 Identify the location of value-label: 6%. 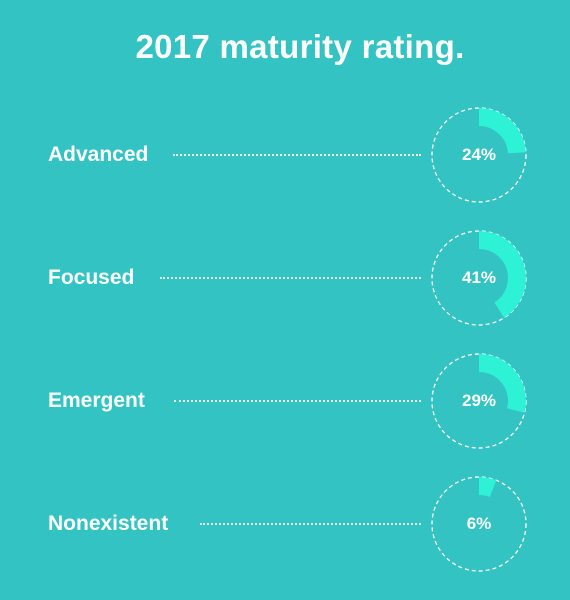
(479, 523).